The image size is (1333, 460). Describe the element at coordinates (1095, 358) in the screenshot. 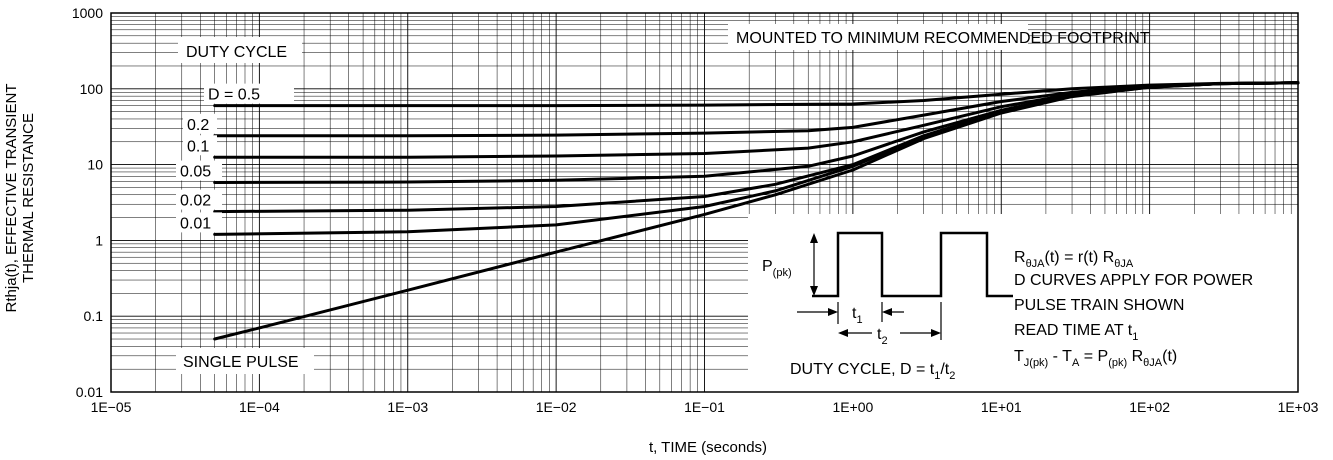

I see `inset-note-tj-equation: TJ(pk) - TA = P(pk) RθJA(t)` at that location.